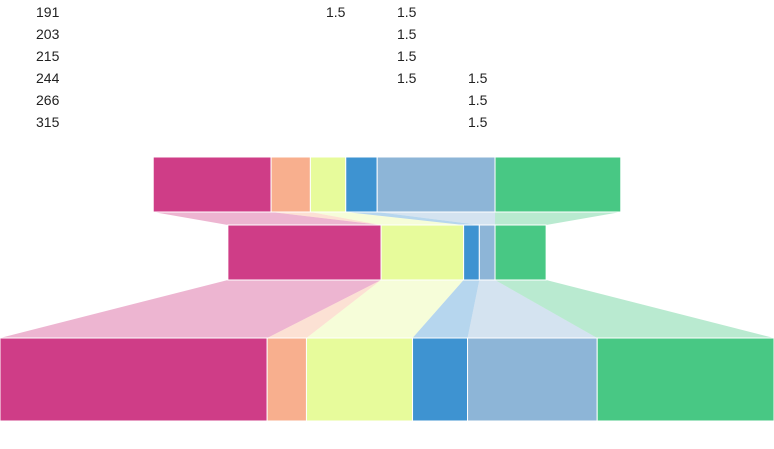 The width and height of the screenshot is (774, 449). Describe the element at coordinates (48, 34) in the screenshot. I see `row-label: 203` at that location.